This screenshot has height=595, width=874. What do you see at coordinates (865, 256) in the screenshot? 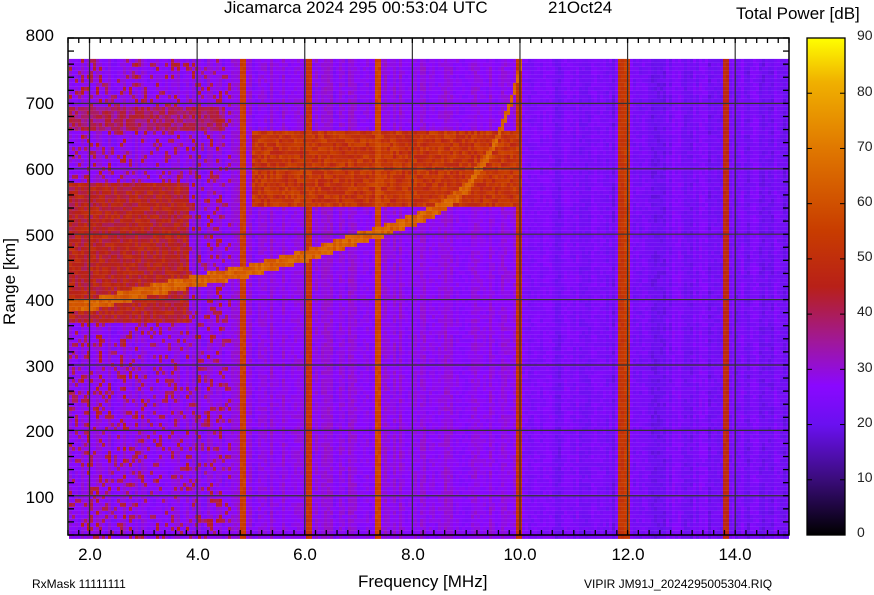
I see `colorbar-tick: 50` at bounding box center [865, 256].